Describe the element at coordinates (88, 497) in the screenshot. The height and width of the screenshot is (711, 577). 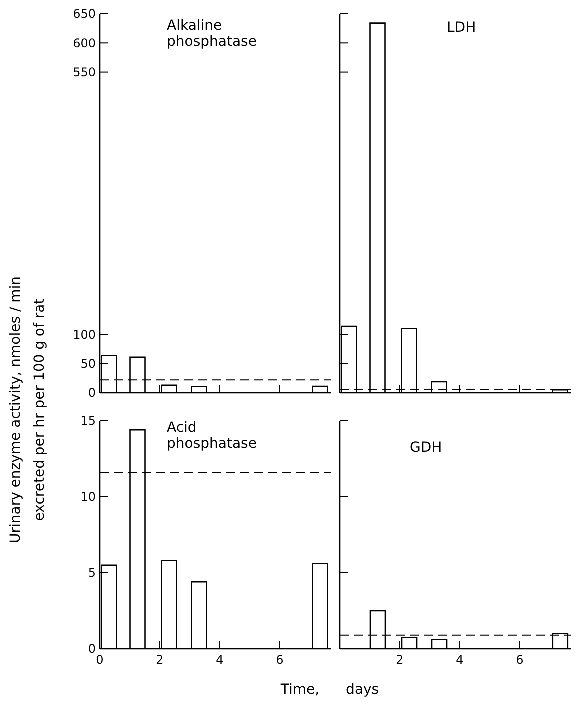
I see `y-tick-label: 10` at that location.